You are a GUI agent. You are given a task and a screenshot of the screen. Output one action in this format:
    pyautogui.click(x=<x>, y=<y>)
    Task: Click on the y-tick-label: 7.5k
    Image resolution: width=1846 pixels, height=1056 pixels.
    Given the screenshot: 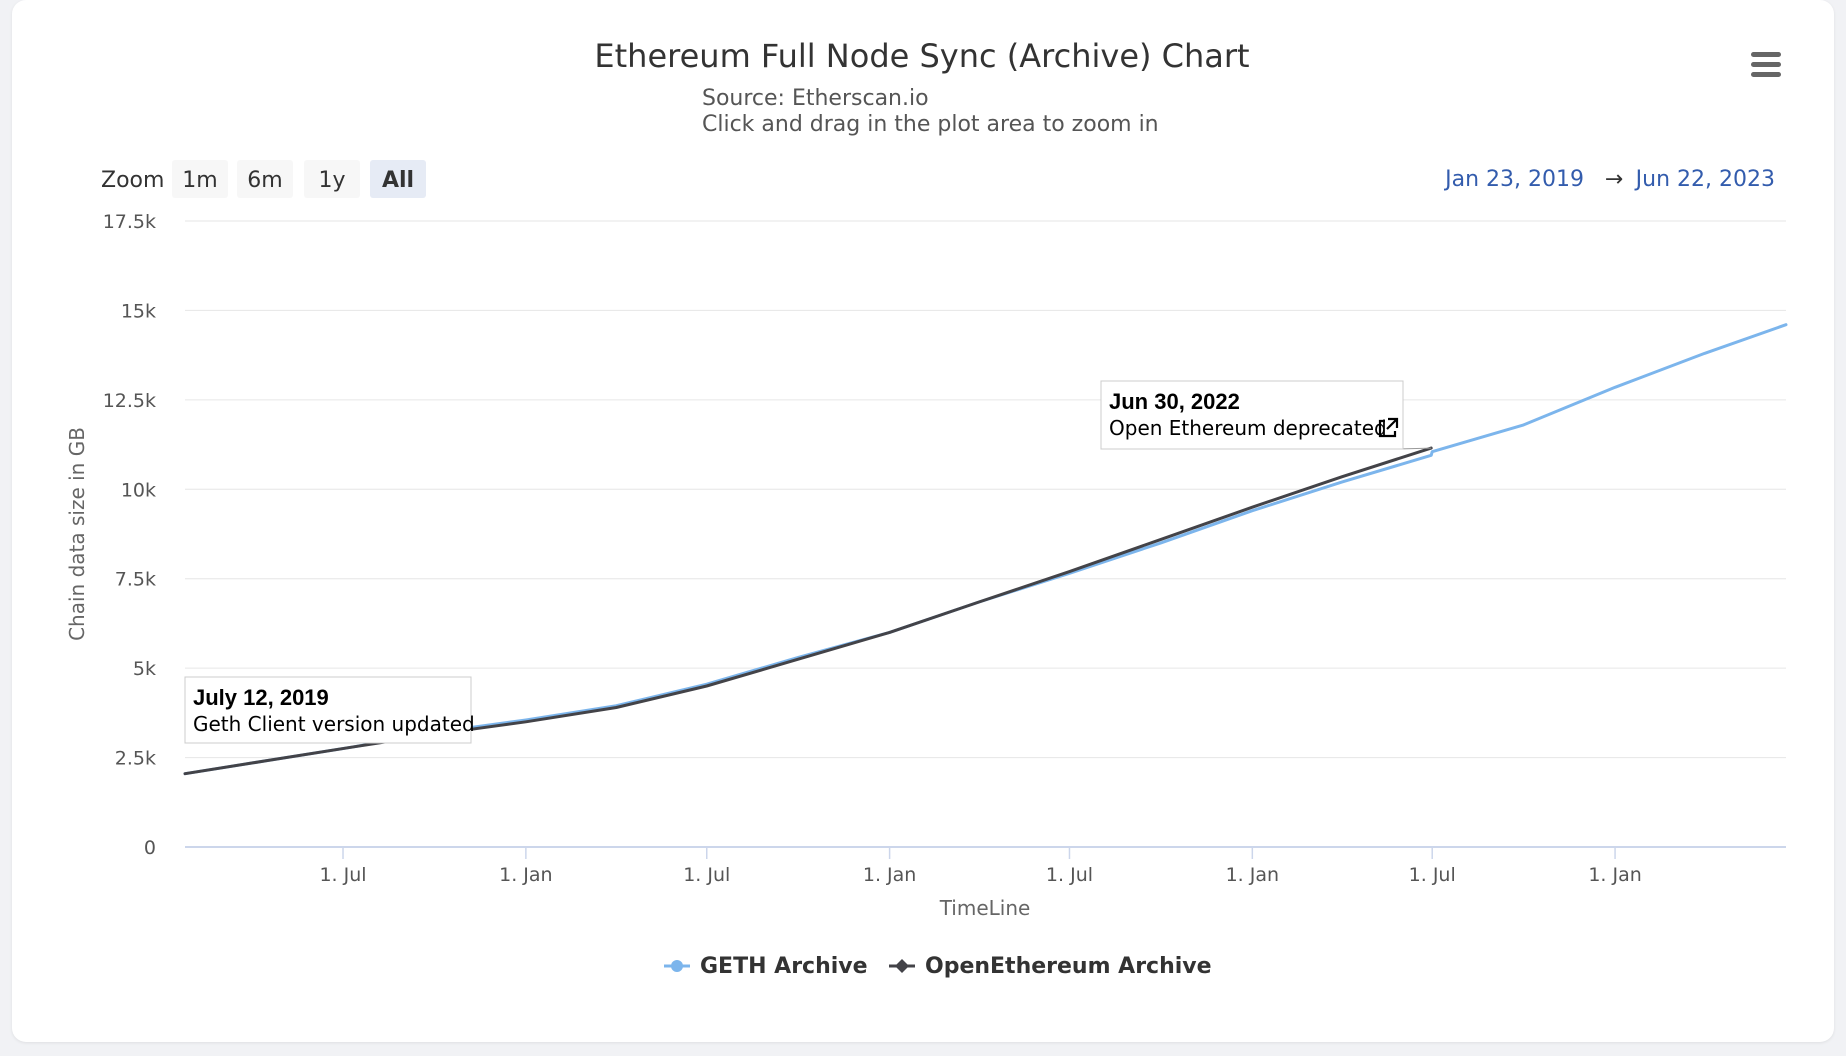 What is the action you would take?
    pyautogui.click(x=135, y=580)
    